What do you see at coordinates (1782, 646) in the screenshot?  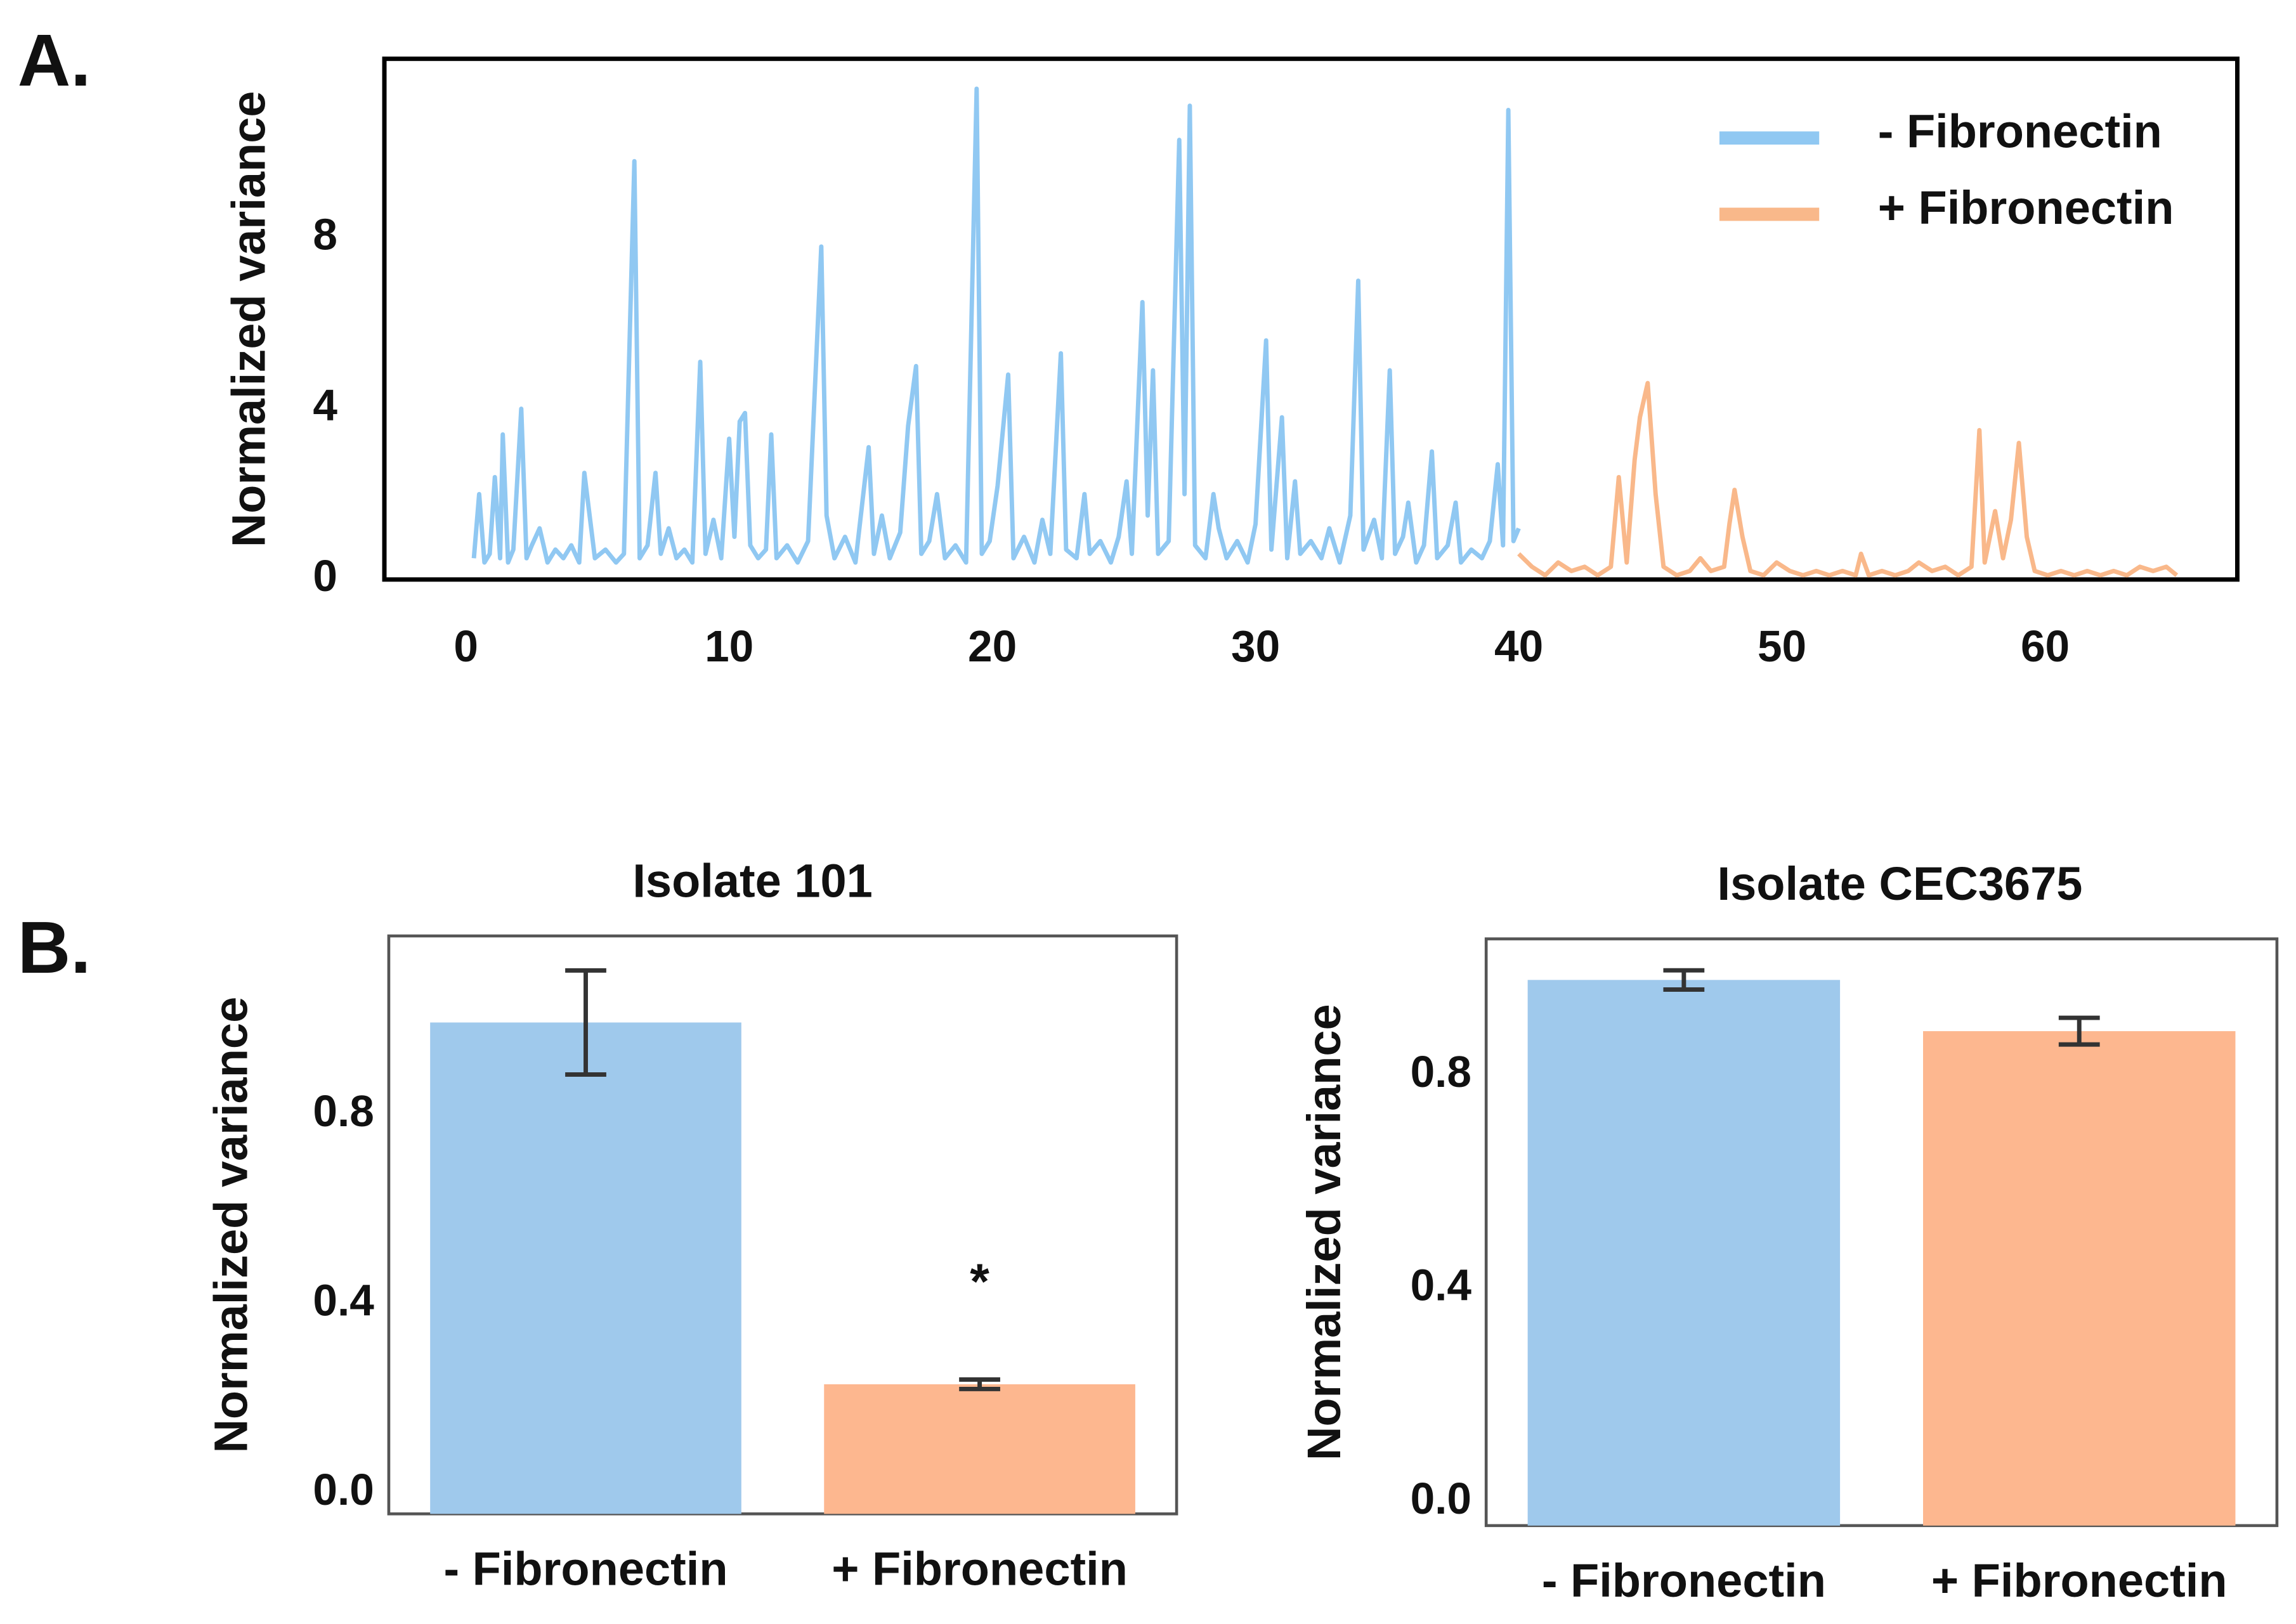 I see `x-tick-label: 50` at bounding box center [1782, 646].